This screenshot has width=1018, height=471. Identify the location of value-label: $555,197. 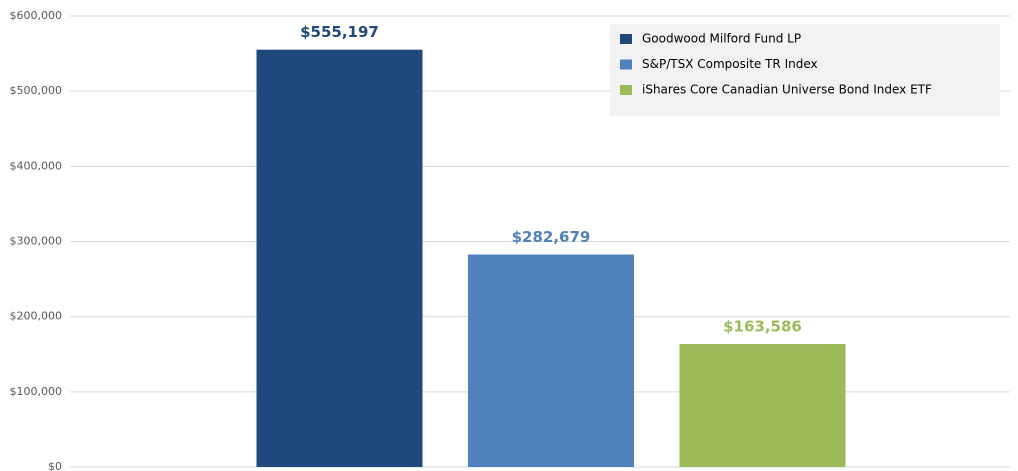
(339, 32).